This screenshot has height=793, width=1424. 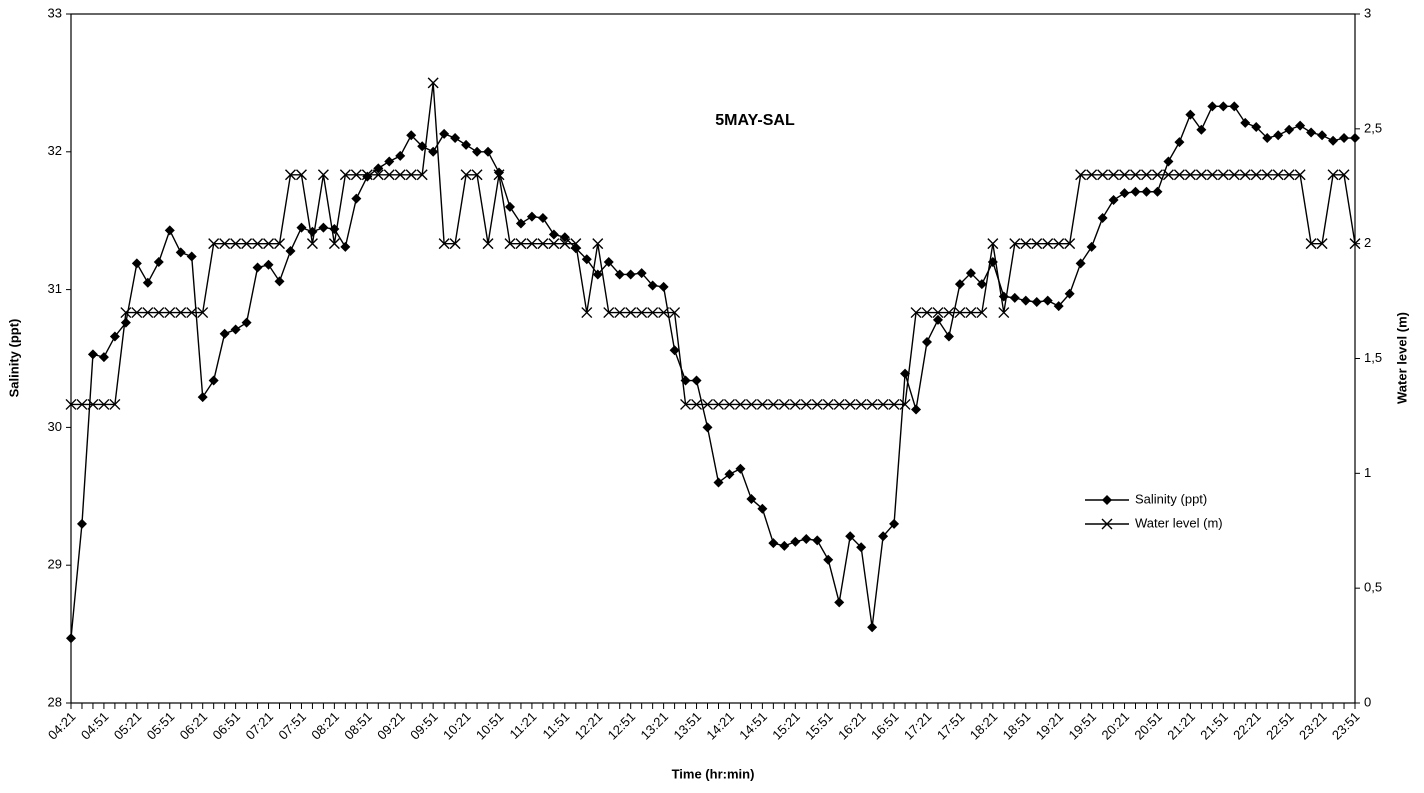 I want to click on y-tick-label: 31, so click(x=55, y=288).